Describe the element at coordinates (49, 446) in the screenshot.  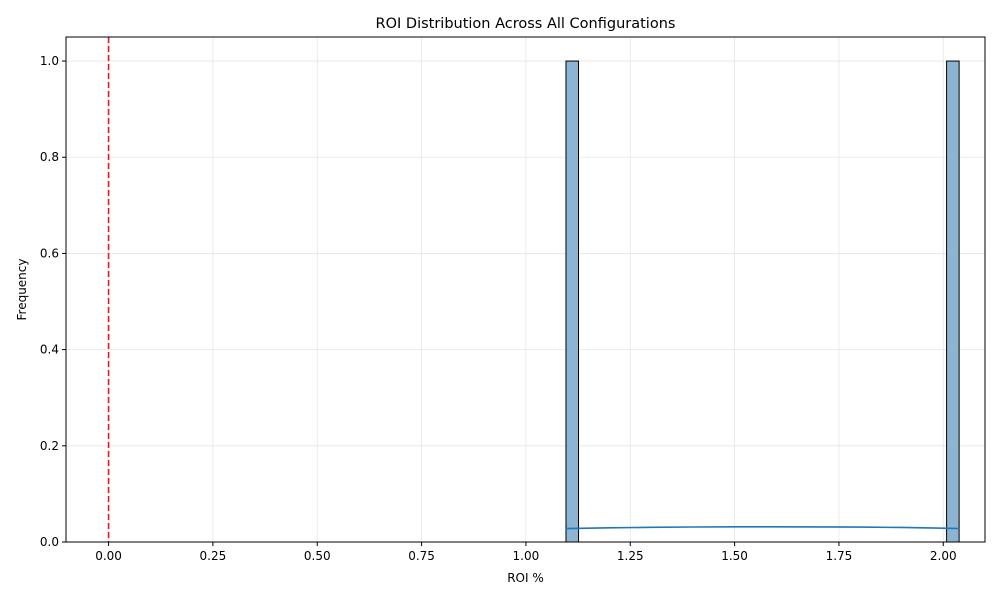
I see `y-tick-label: 0.2` at that location.